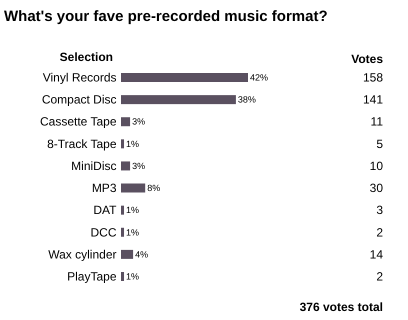  What do you see at coordinates (259, 77) in the screenshot?
I see `data-label: 42%` at bounding box center [259, 77].